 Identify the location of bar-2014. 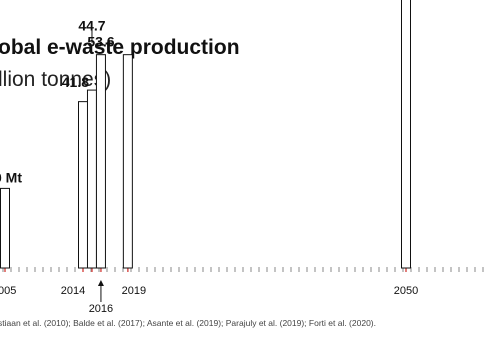
(83, 185).